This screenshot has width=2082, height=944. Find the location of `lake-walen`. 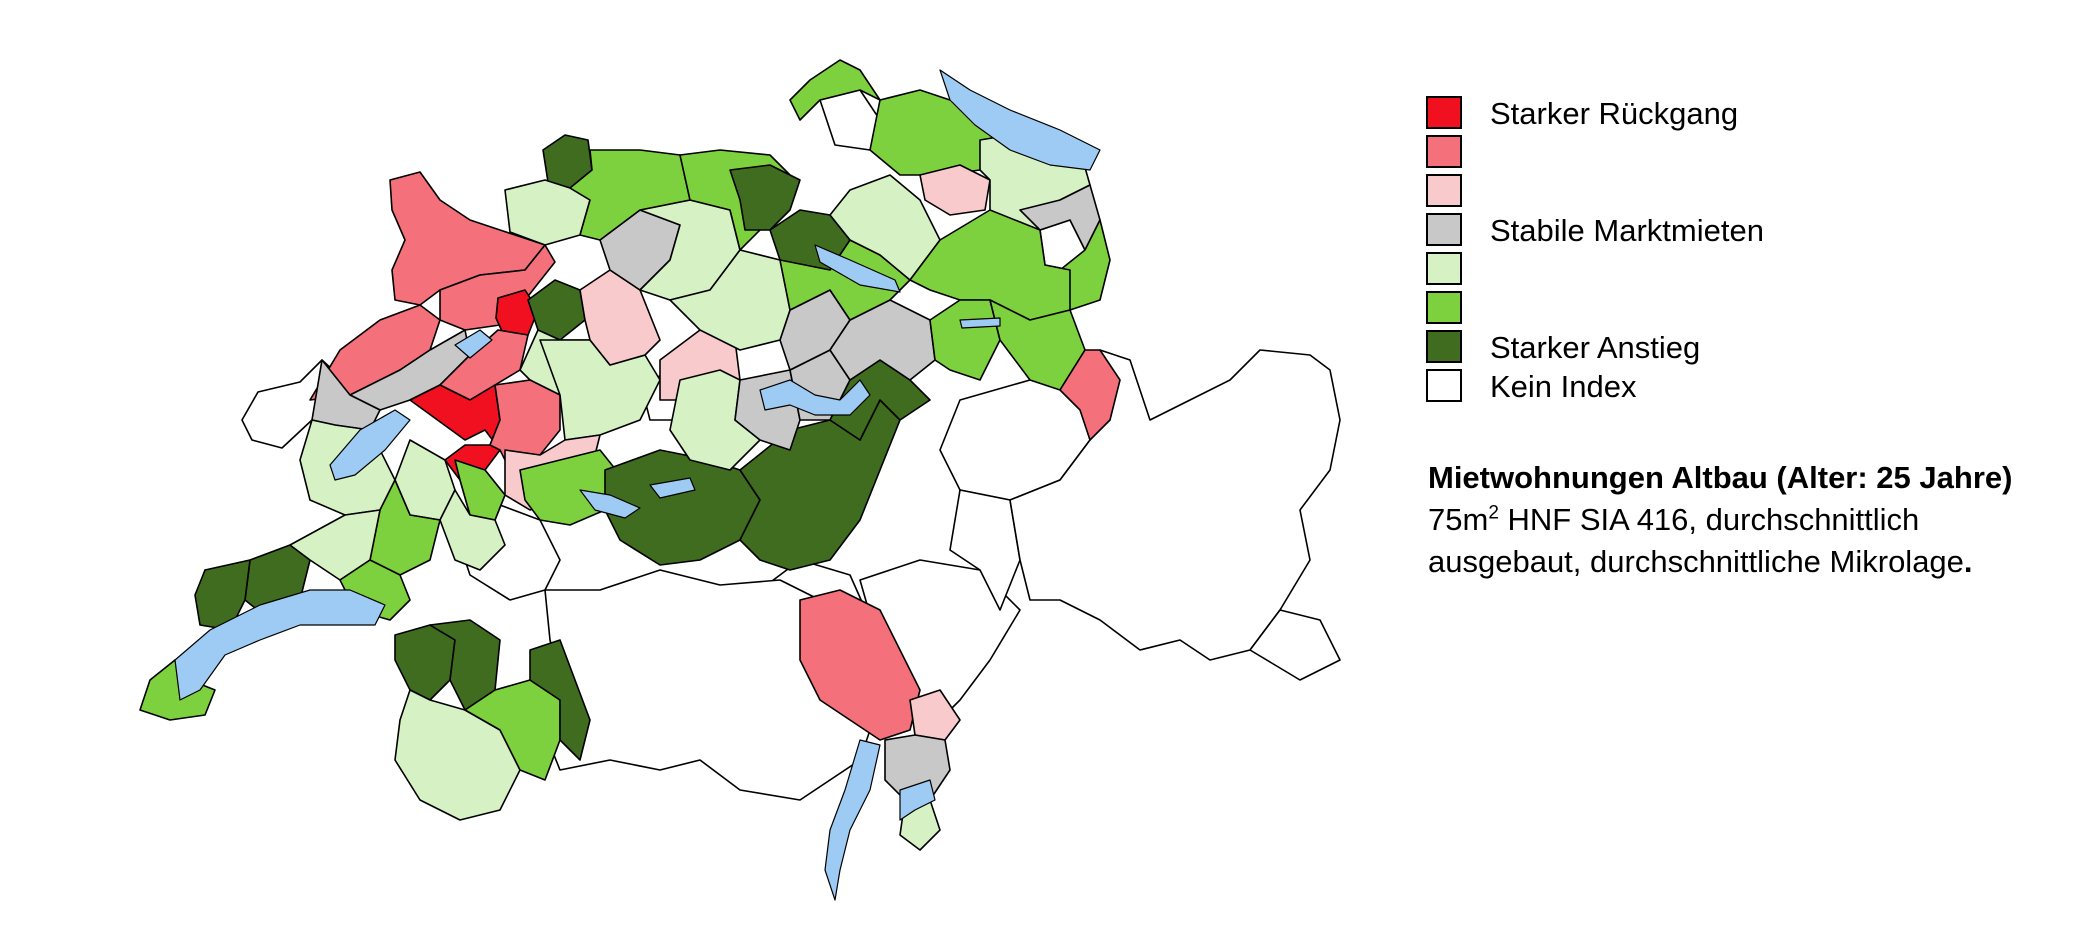

lake-walen is located at coordinates (980, 323).